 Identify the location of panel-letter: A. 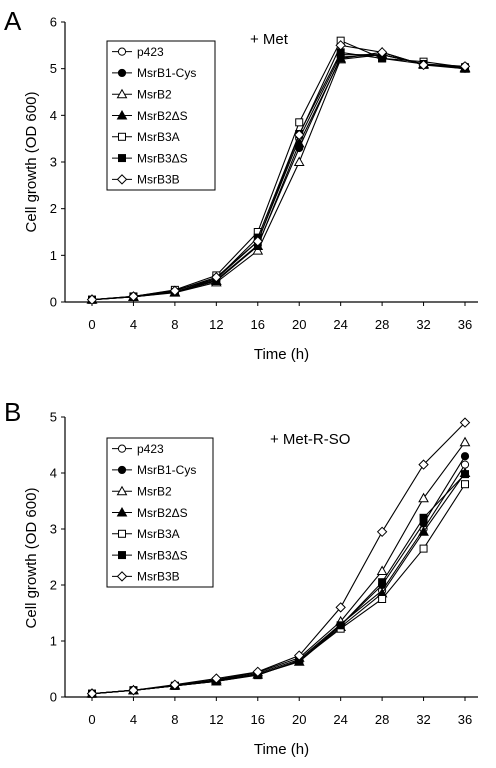
(13, 21).